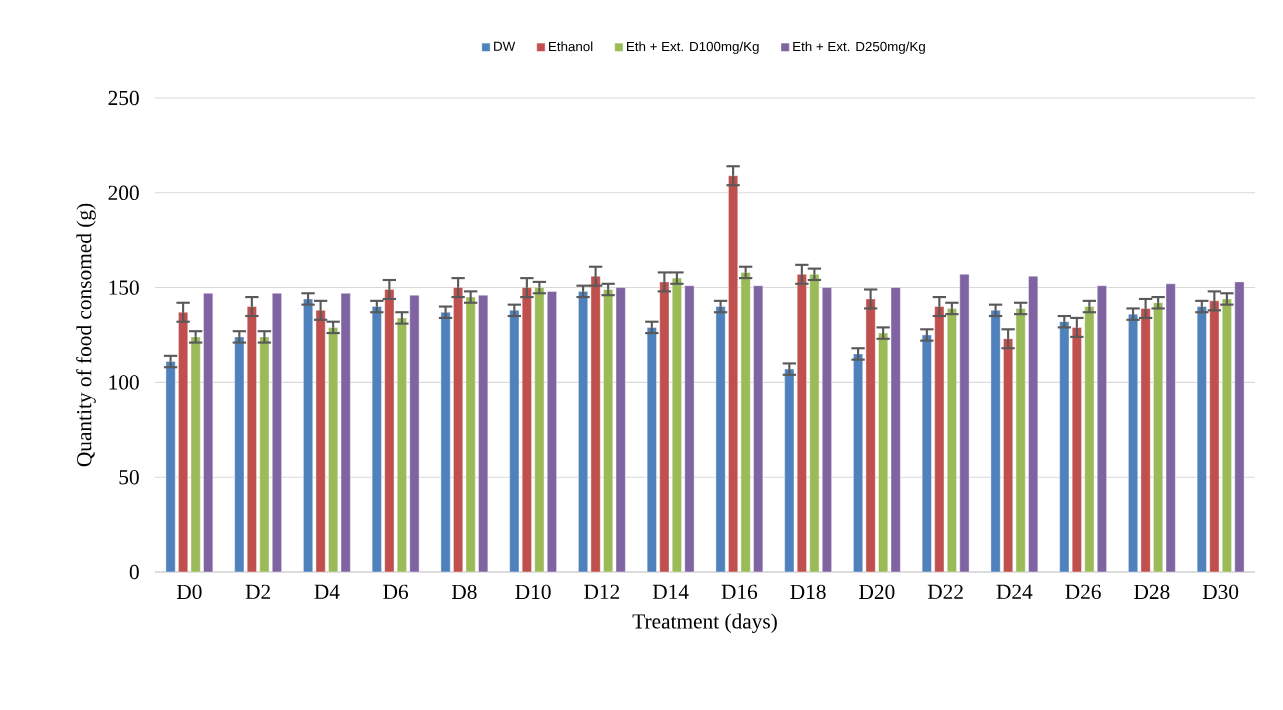 The width and height of the screenshot is (1283, 710). What do you see at coordinates (123, 98) in the screenshot?
I see `y-tick-label: 250` at bounding box center [123, 98].